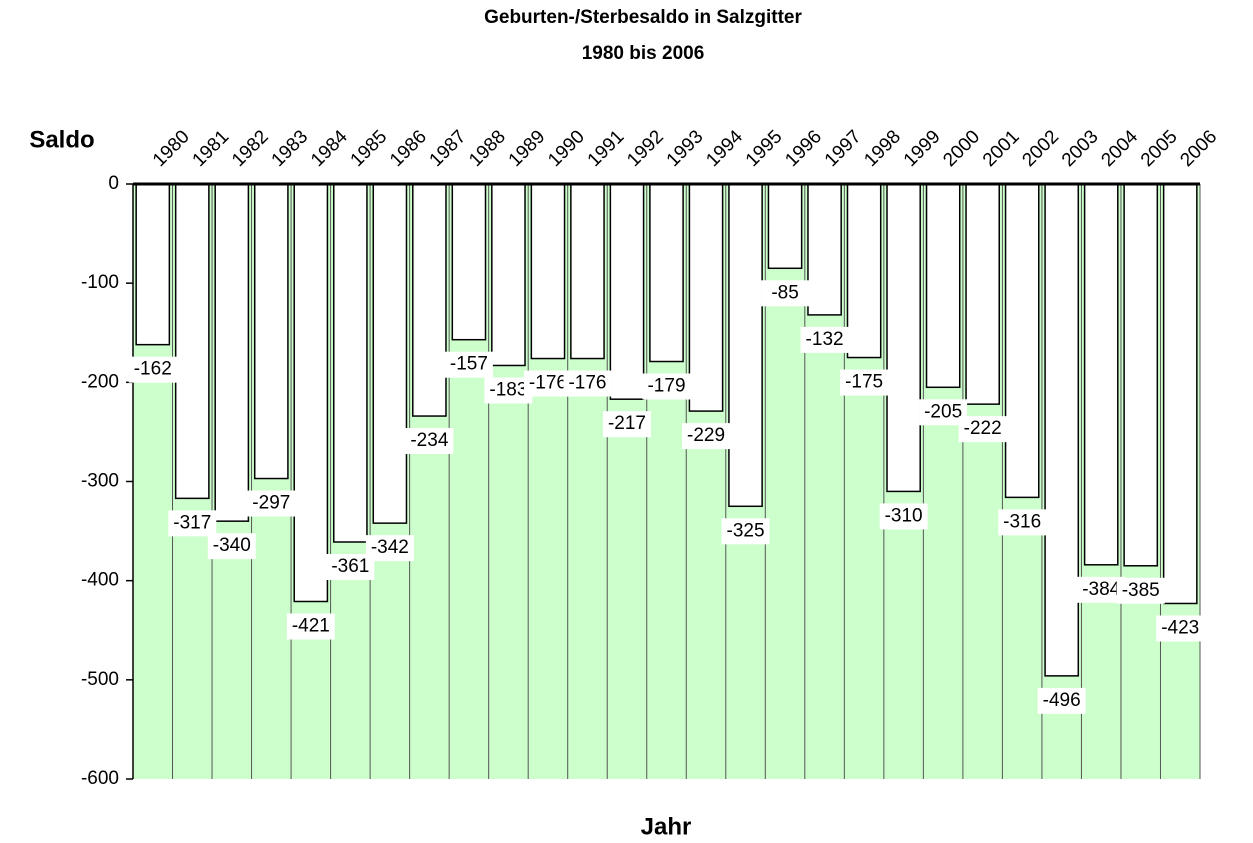 The image size is (1253, 843). I want to click on x-tick-label: 1995, so click(764, 148).